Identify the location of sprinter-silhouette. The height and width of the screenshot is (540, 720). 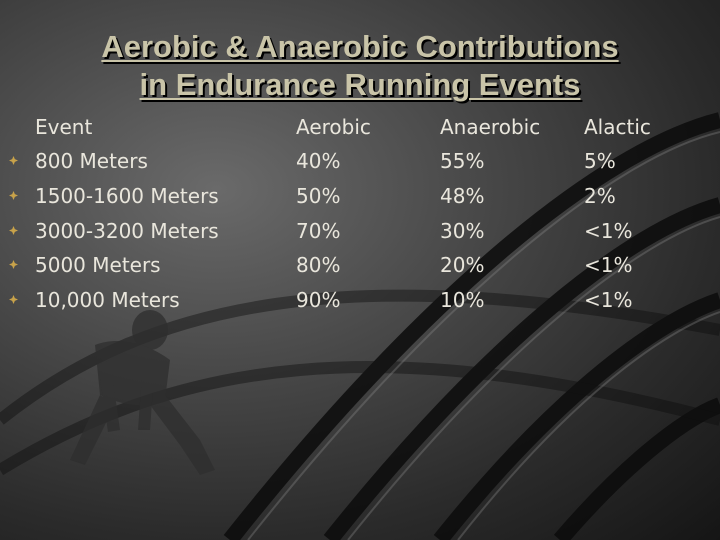
(142, 392).